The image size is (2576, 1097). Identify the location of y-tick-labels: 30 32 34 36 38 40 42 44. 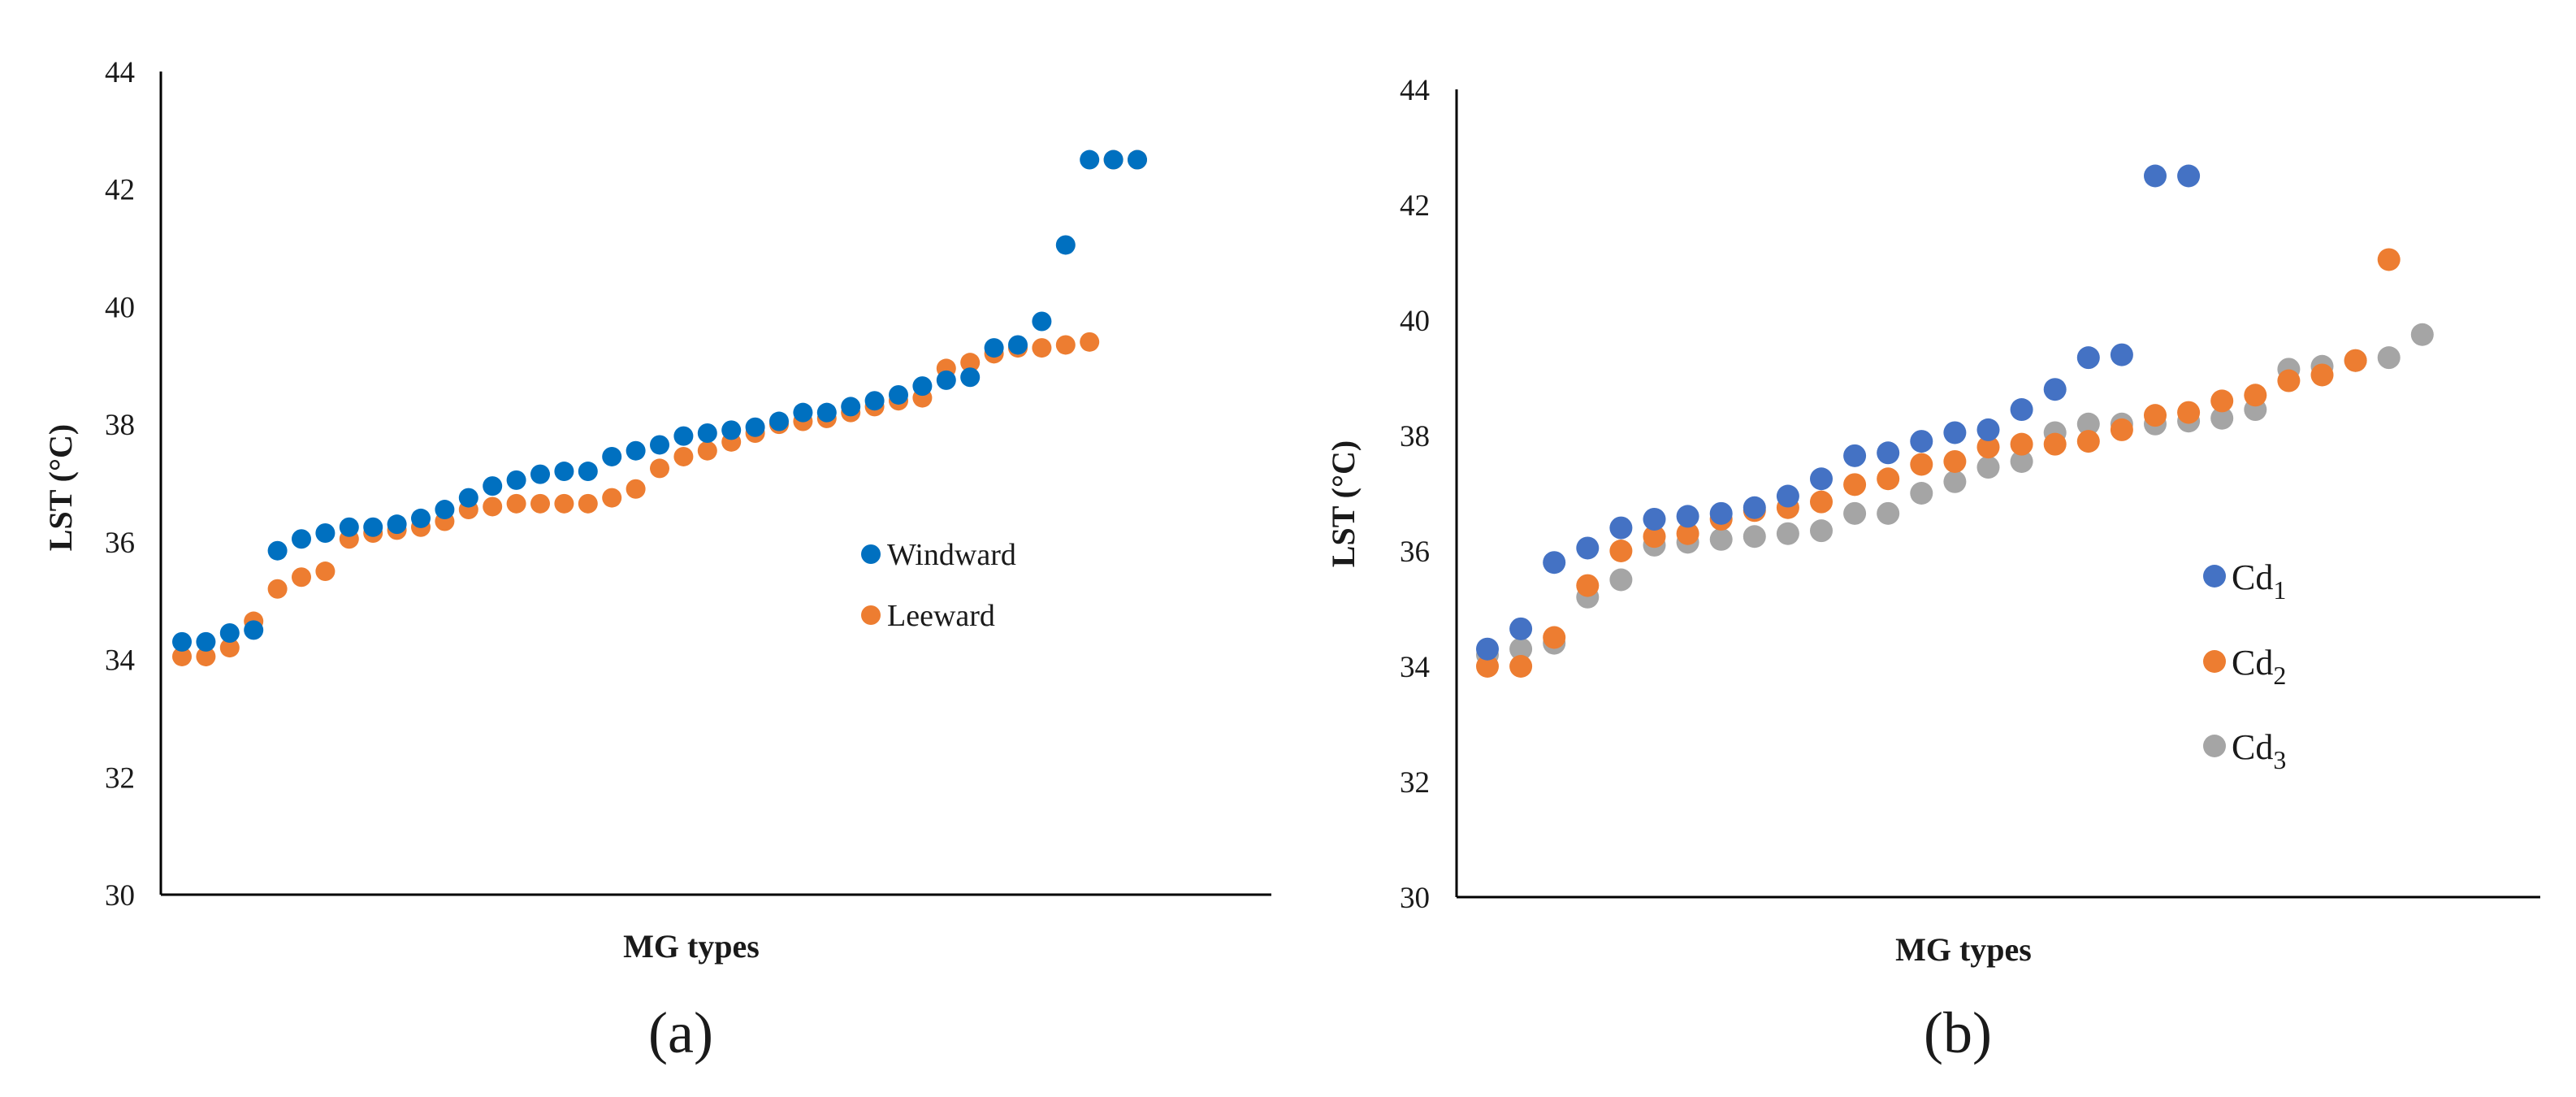
(1415, 495).